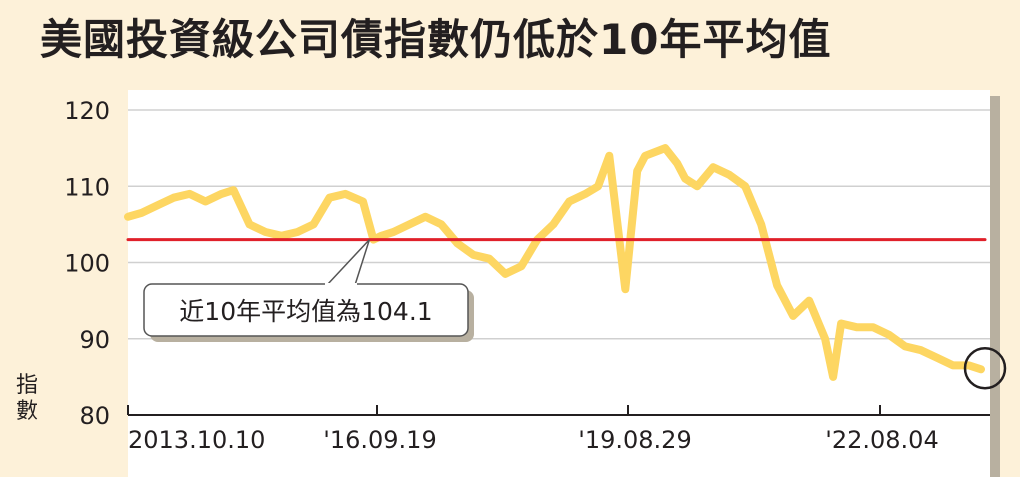 The image size is (1020, 477). I want to click on annotation-box, so click(306, 310).